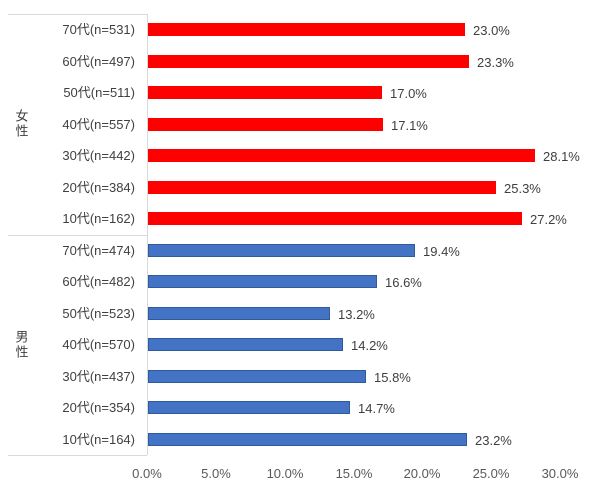 This screenshot has height=495, width=600. Describe the element at coordinates (249, 407) in the screenshot. I see `bar-男性-20代(n=354)` at that location.